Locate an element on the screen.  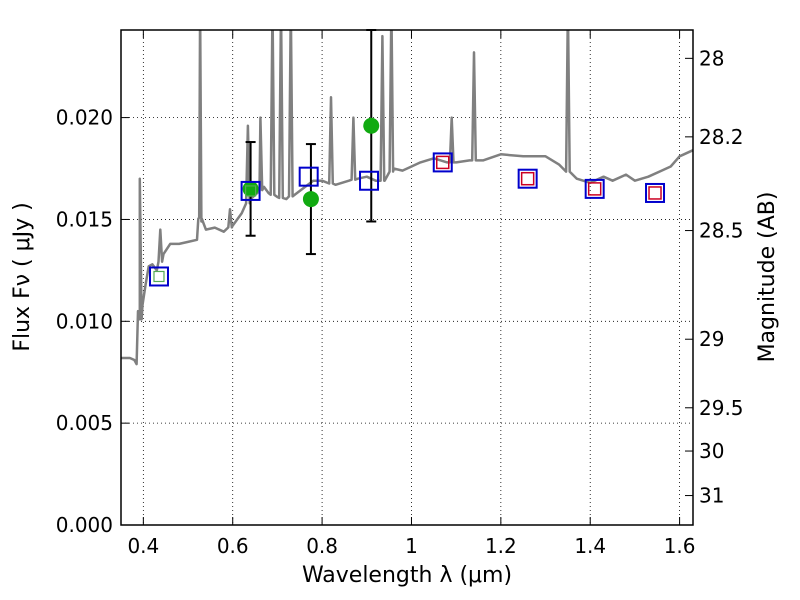
right-tick-label: 28.2 is located at coordinates (721, 137).